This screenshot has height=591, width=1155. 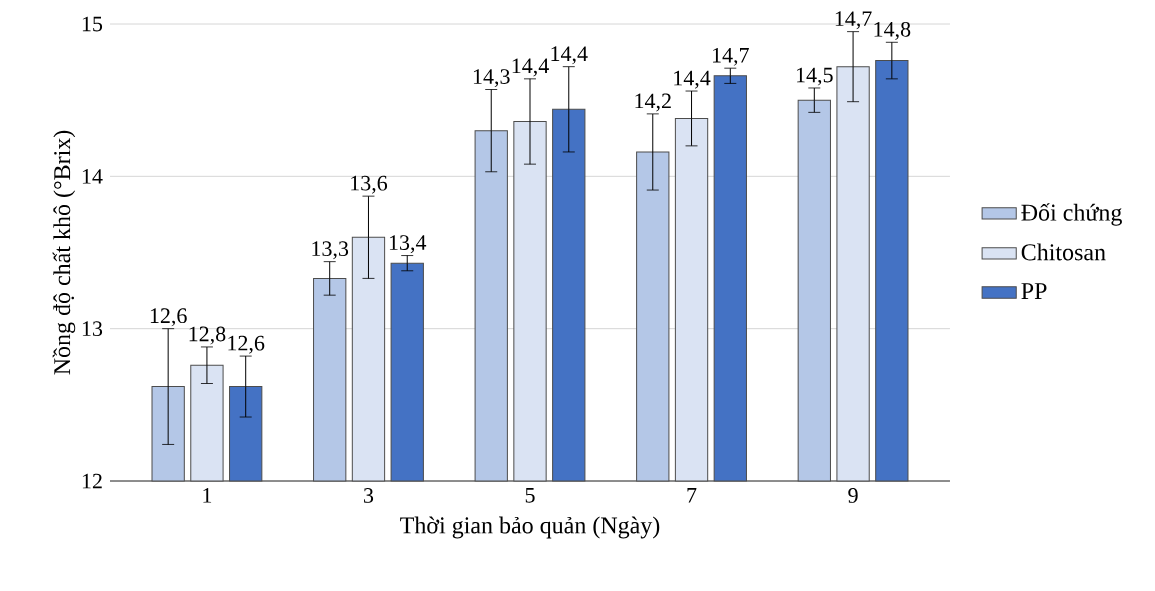 What do you see at coordinates (92, 329) in the screenshot?
I see `y-tick-label: 13` at bounding box center [92, 329].